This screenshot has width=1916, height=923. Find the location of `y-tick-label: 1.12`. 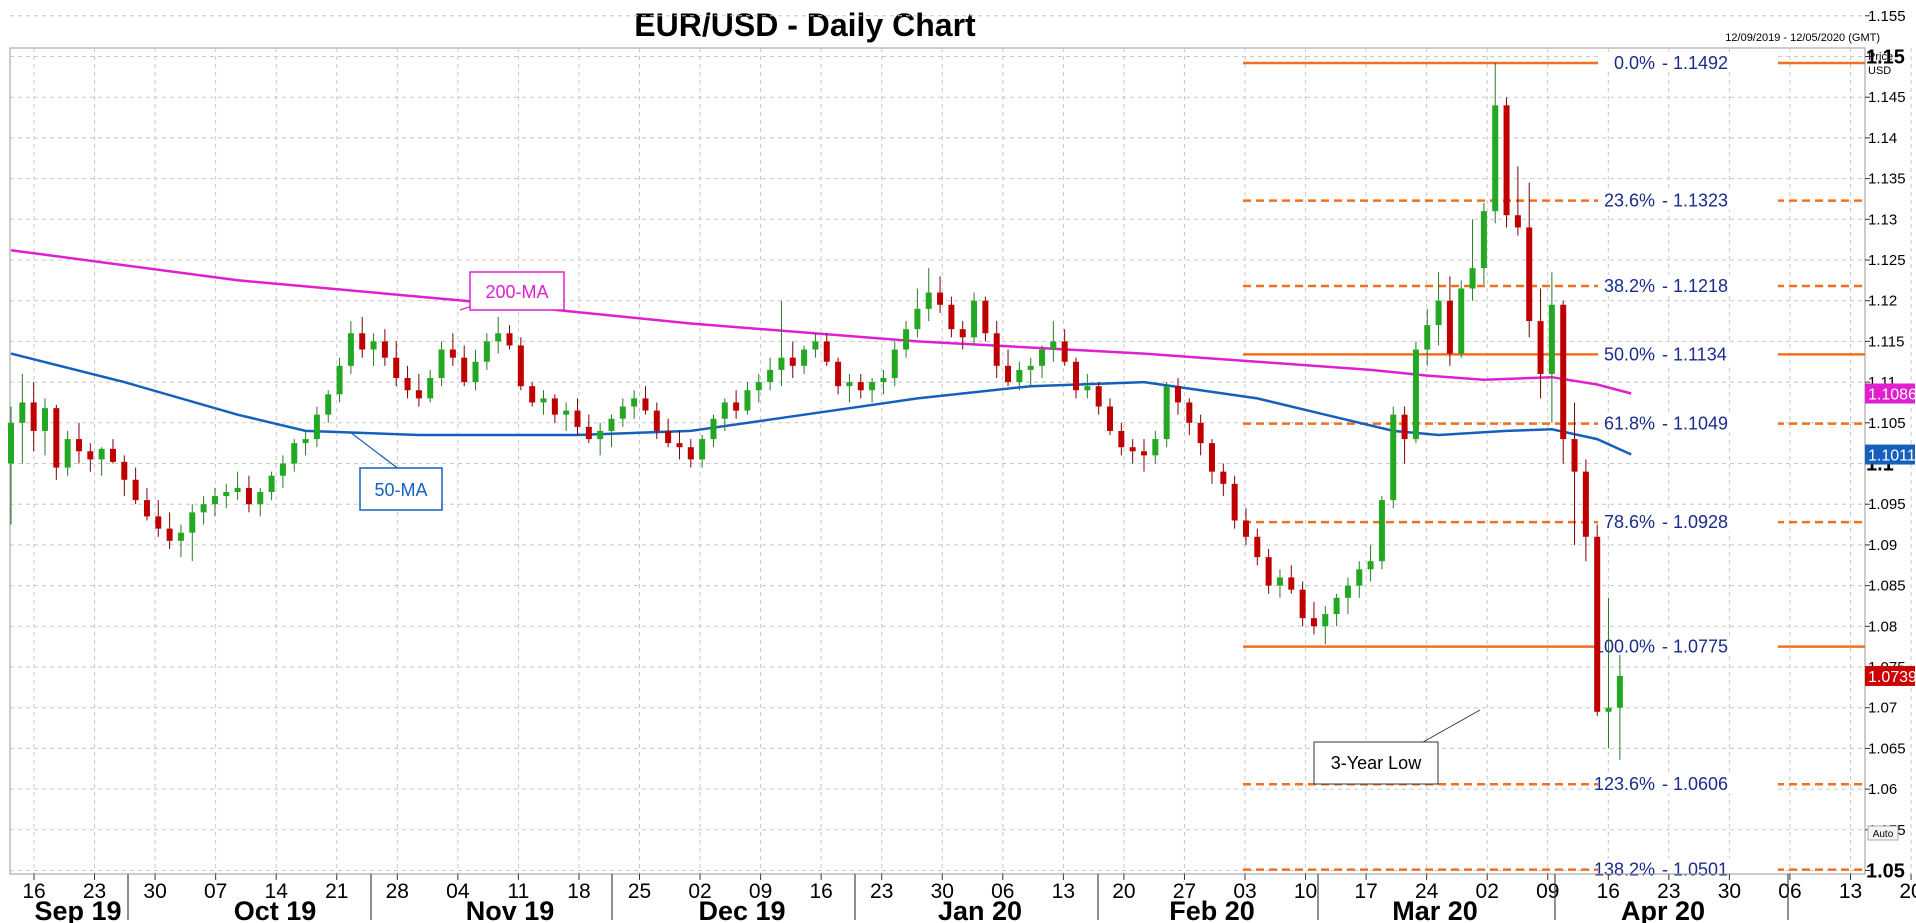

y-tick-label: 1.12 is located at coordinates (1882, 301).